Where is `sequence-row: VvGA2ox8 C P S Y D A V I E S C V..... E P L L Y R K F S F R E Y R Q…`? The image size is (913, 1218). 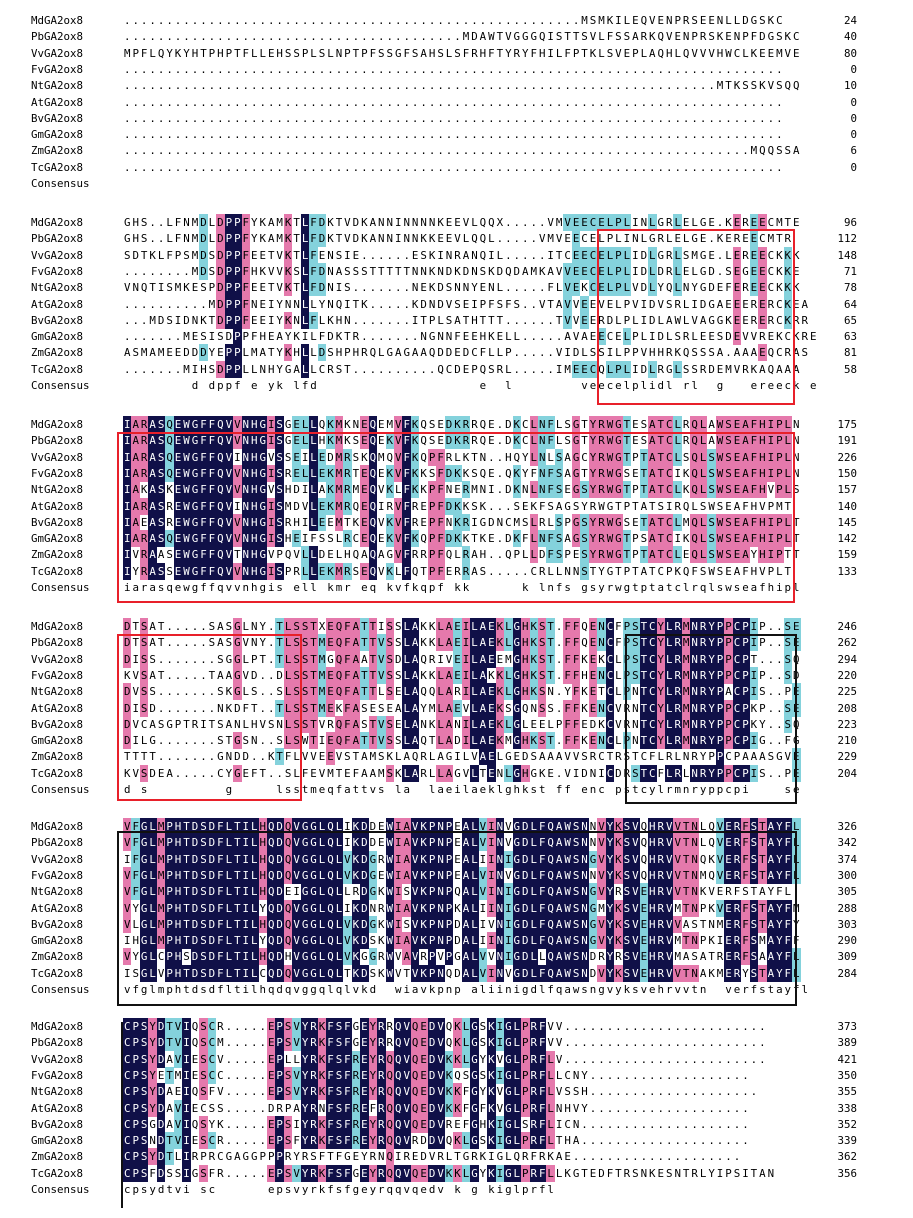 sequence-row: VvGA2ox8 C P S Y D A V I E S C V..... E P L L Y R K F S F R E Y R Q… is located at coordinates (456, 1059).